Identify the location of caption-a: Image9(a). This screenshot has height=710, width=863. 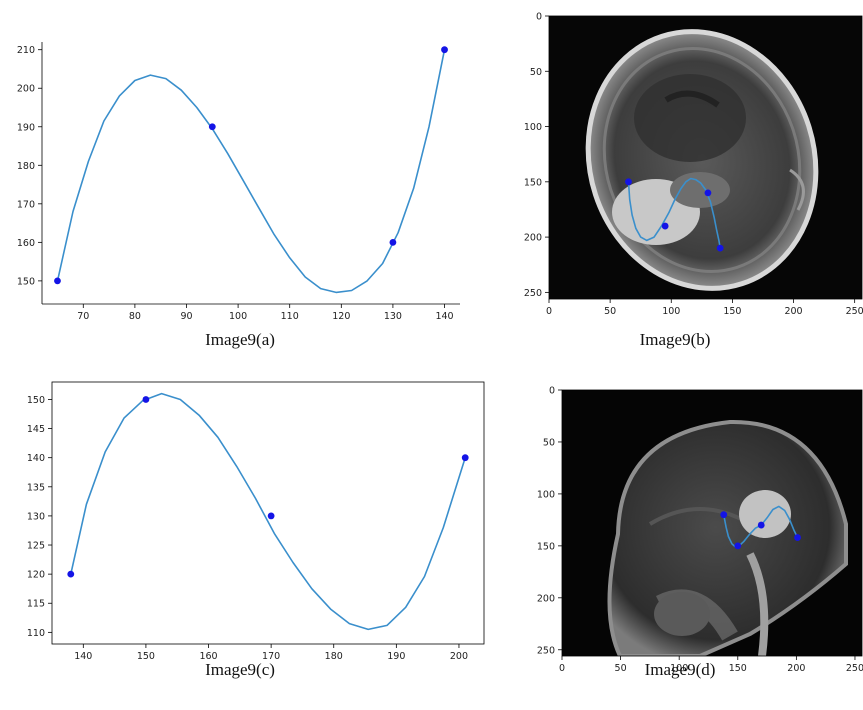
(240, 339).